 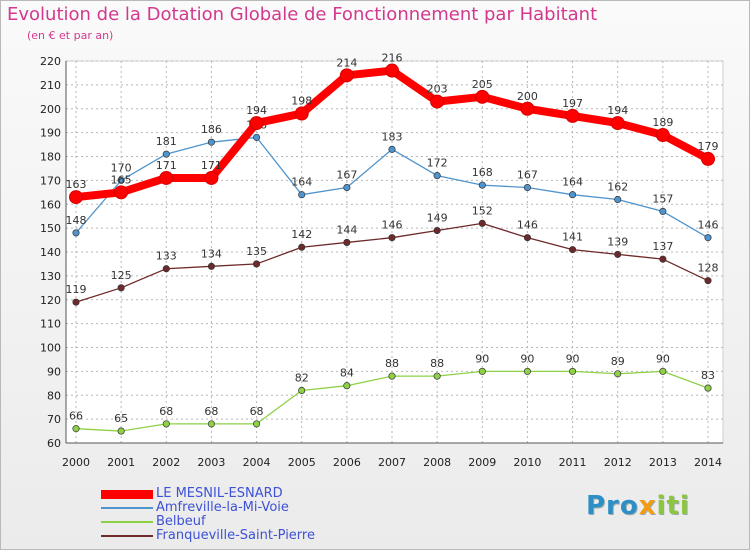 What do you see at coordinates (708, 375) in the screenshot?
I see `data-label: 83` at bounding box center [708, 375].